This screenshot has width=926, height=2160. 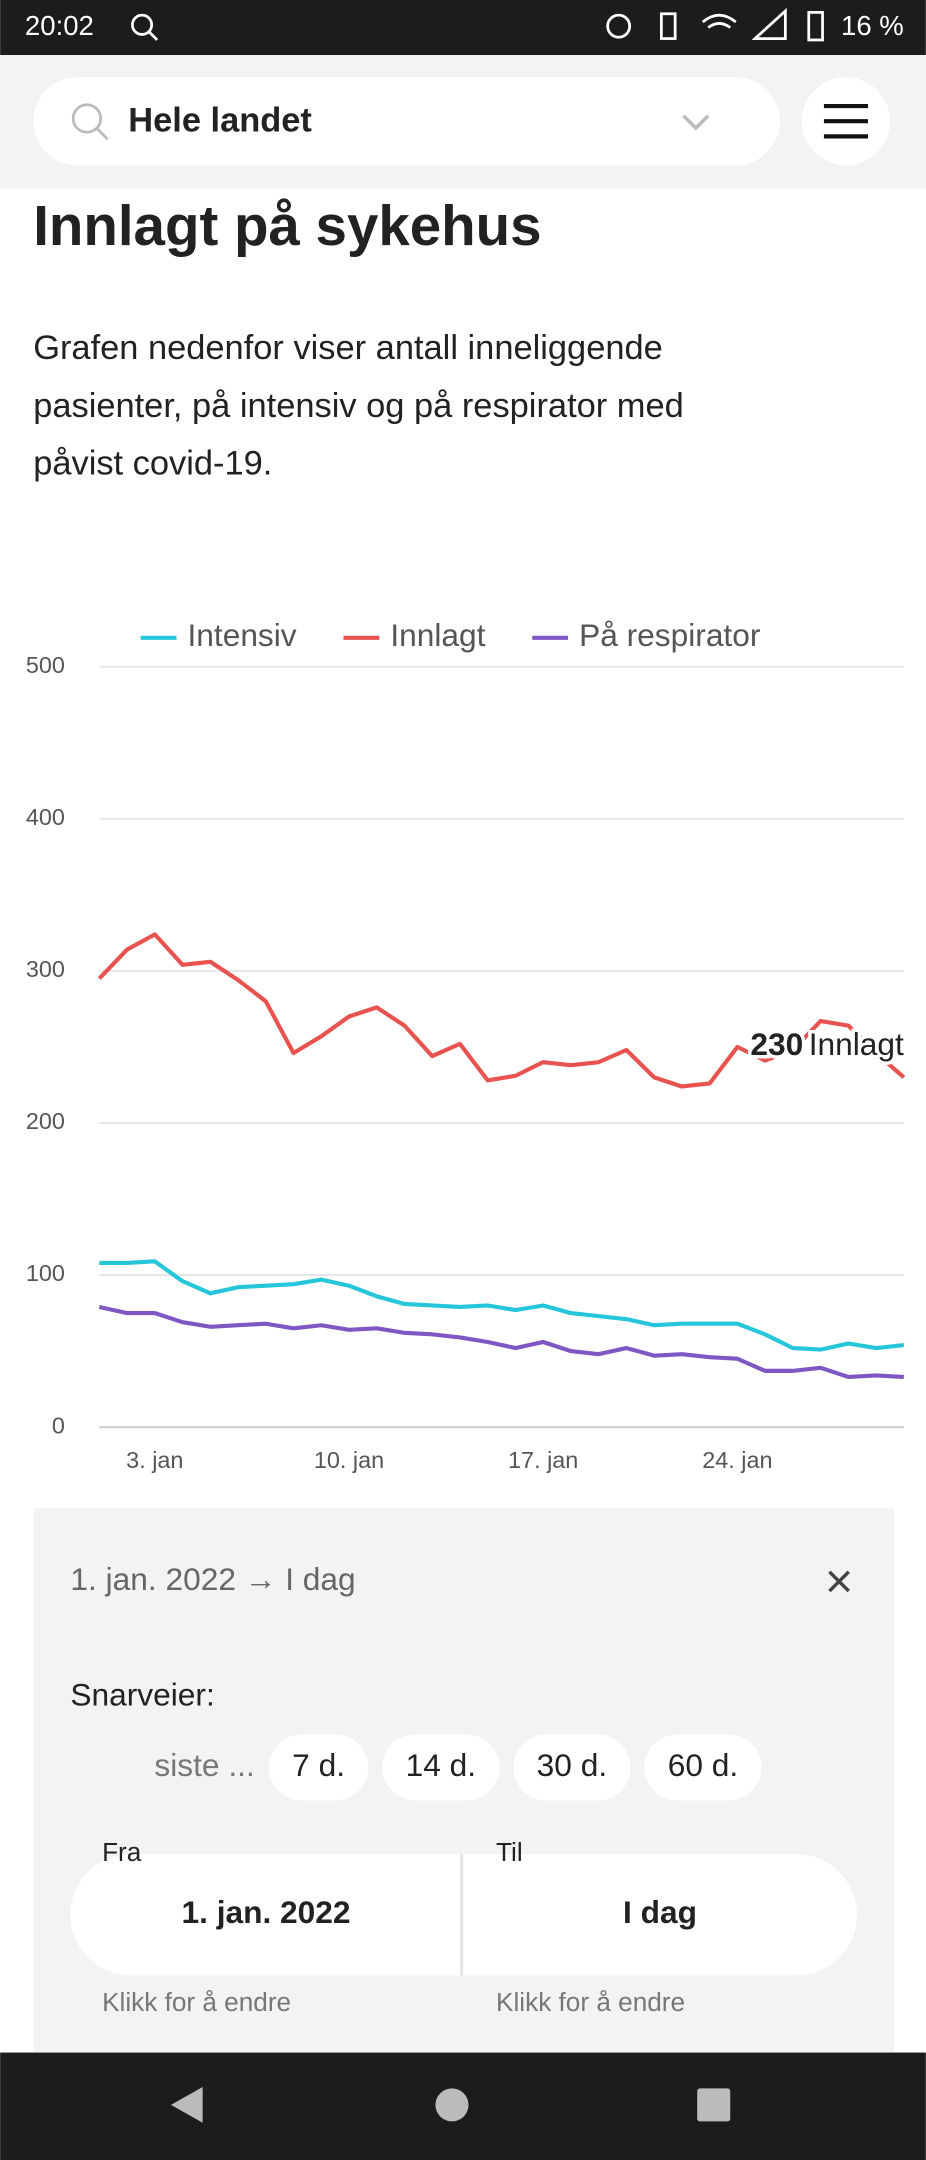 What do you see at coordinates (715, 24) in the screenshot?
I see `status-icons` at bounding box center [715, 24].